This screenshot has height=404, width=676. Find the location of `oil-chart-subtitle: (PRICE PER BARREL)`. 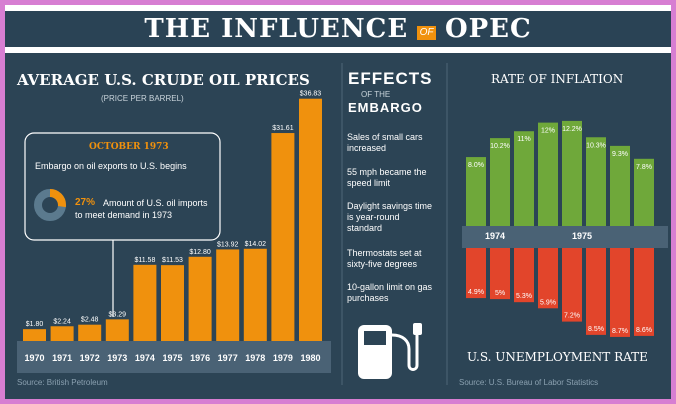

oil-chart-subtitle: (PRICE PER BARREL) is located at coordinates (142, 98).